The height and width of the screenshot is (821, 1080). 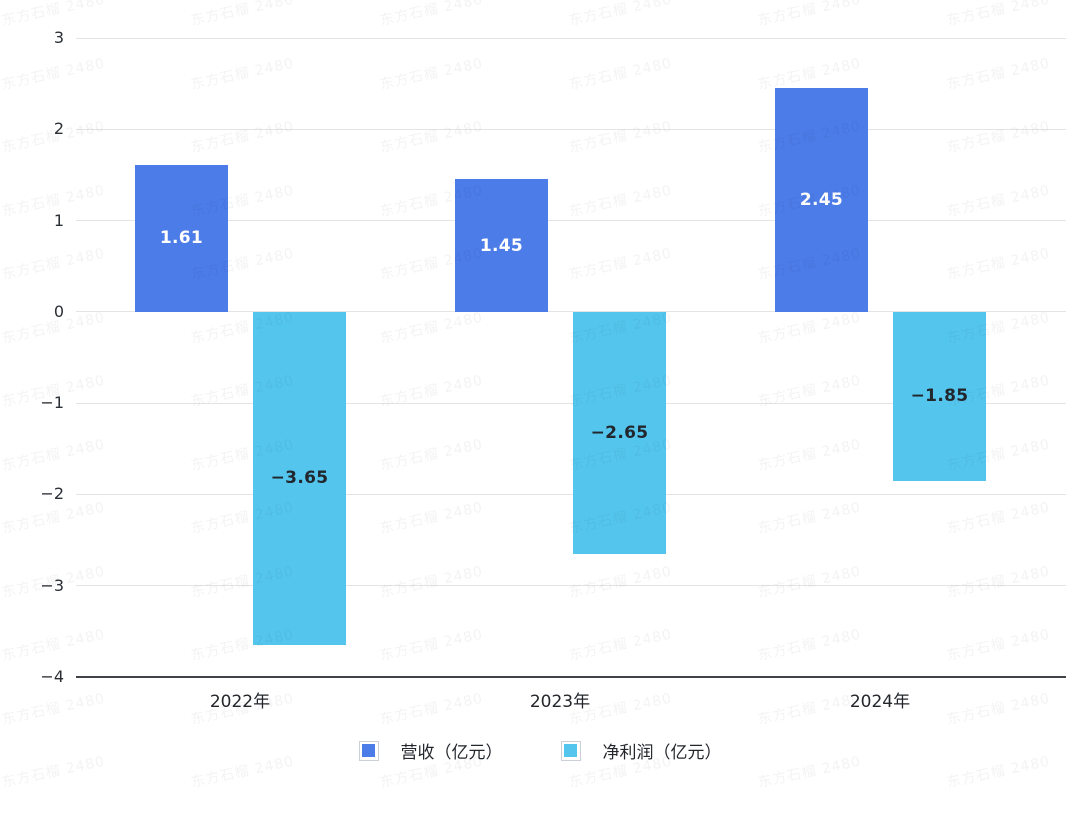 What do you see at coordinates (52, 403) in the screenshot?
I see `y-tick-label: −1` at bounding box center [52, 403].